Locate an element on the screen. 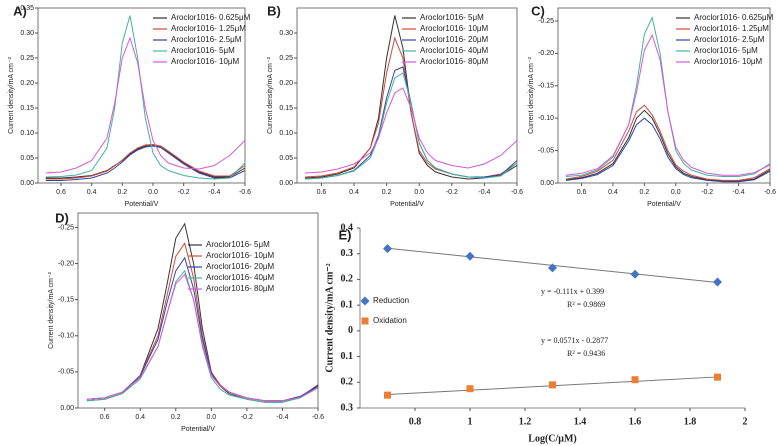 The image size is (778, 446). x-tick-label: 0.8 is located at coordinates (415, 421).